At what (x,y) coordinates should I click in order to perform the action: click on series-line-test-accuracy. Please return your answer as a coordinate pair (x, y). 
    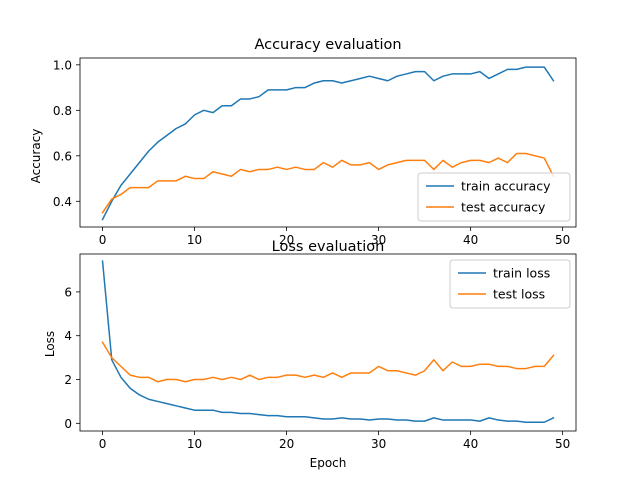
    Looking at the image, I should click on (328, 183).